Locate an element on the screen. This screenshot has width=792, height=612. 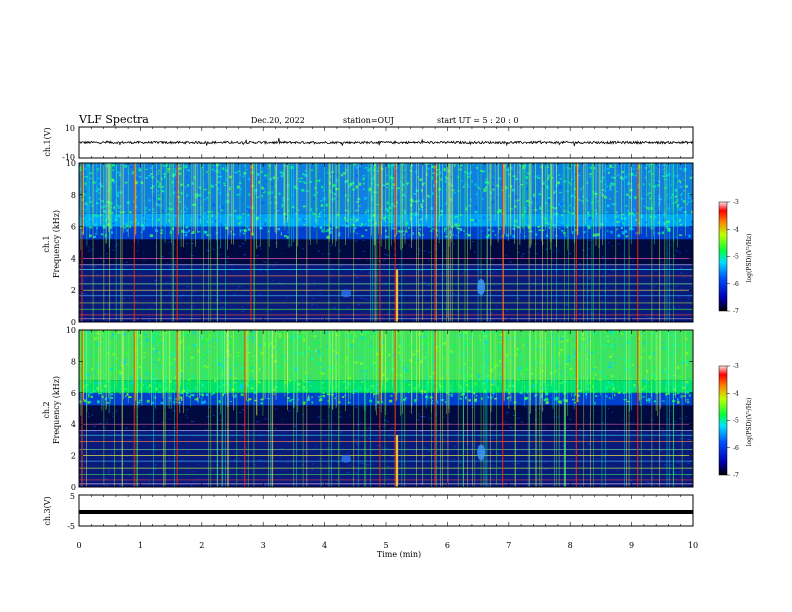
y-tick-label: 4 is located at coordinates (73, 424).